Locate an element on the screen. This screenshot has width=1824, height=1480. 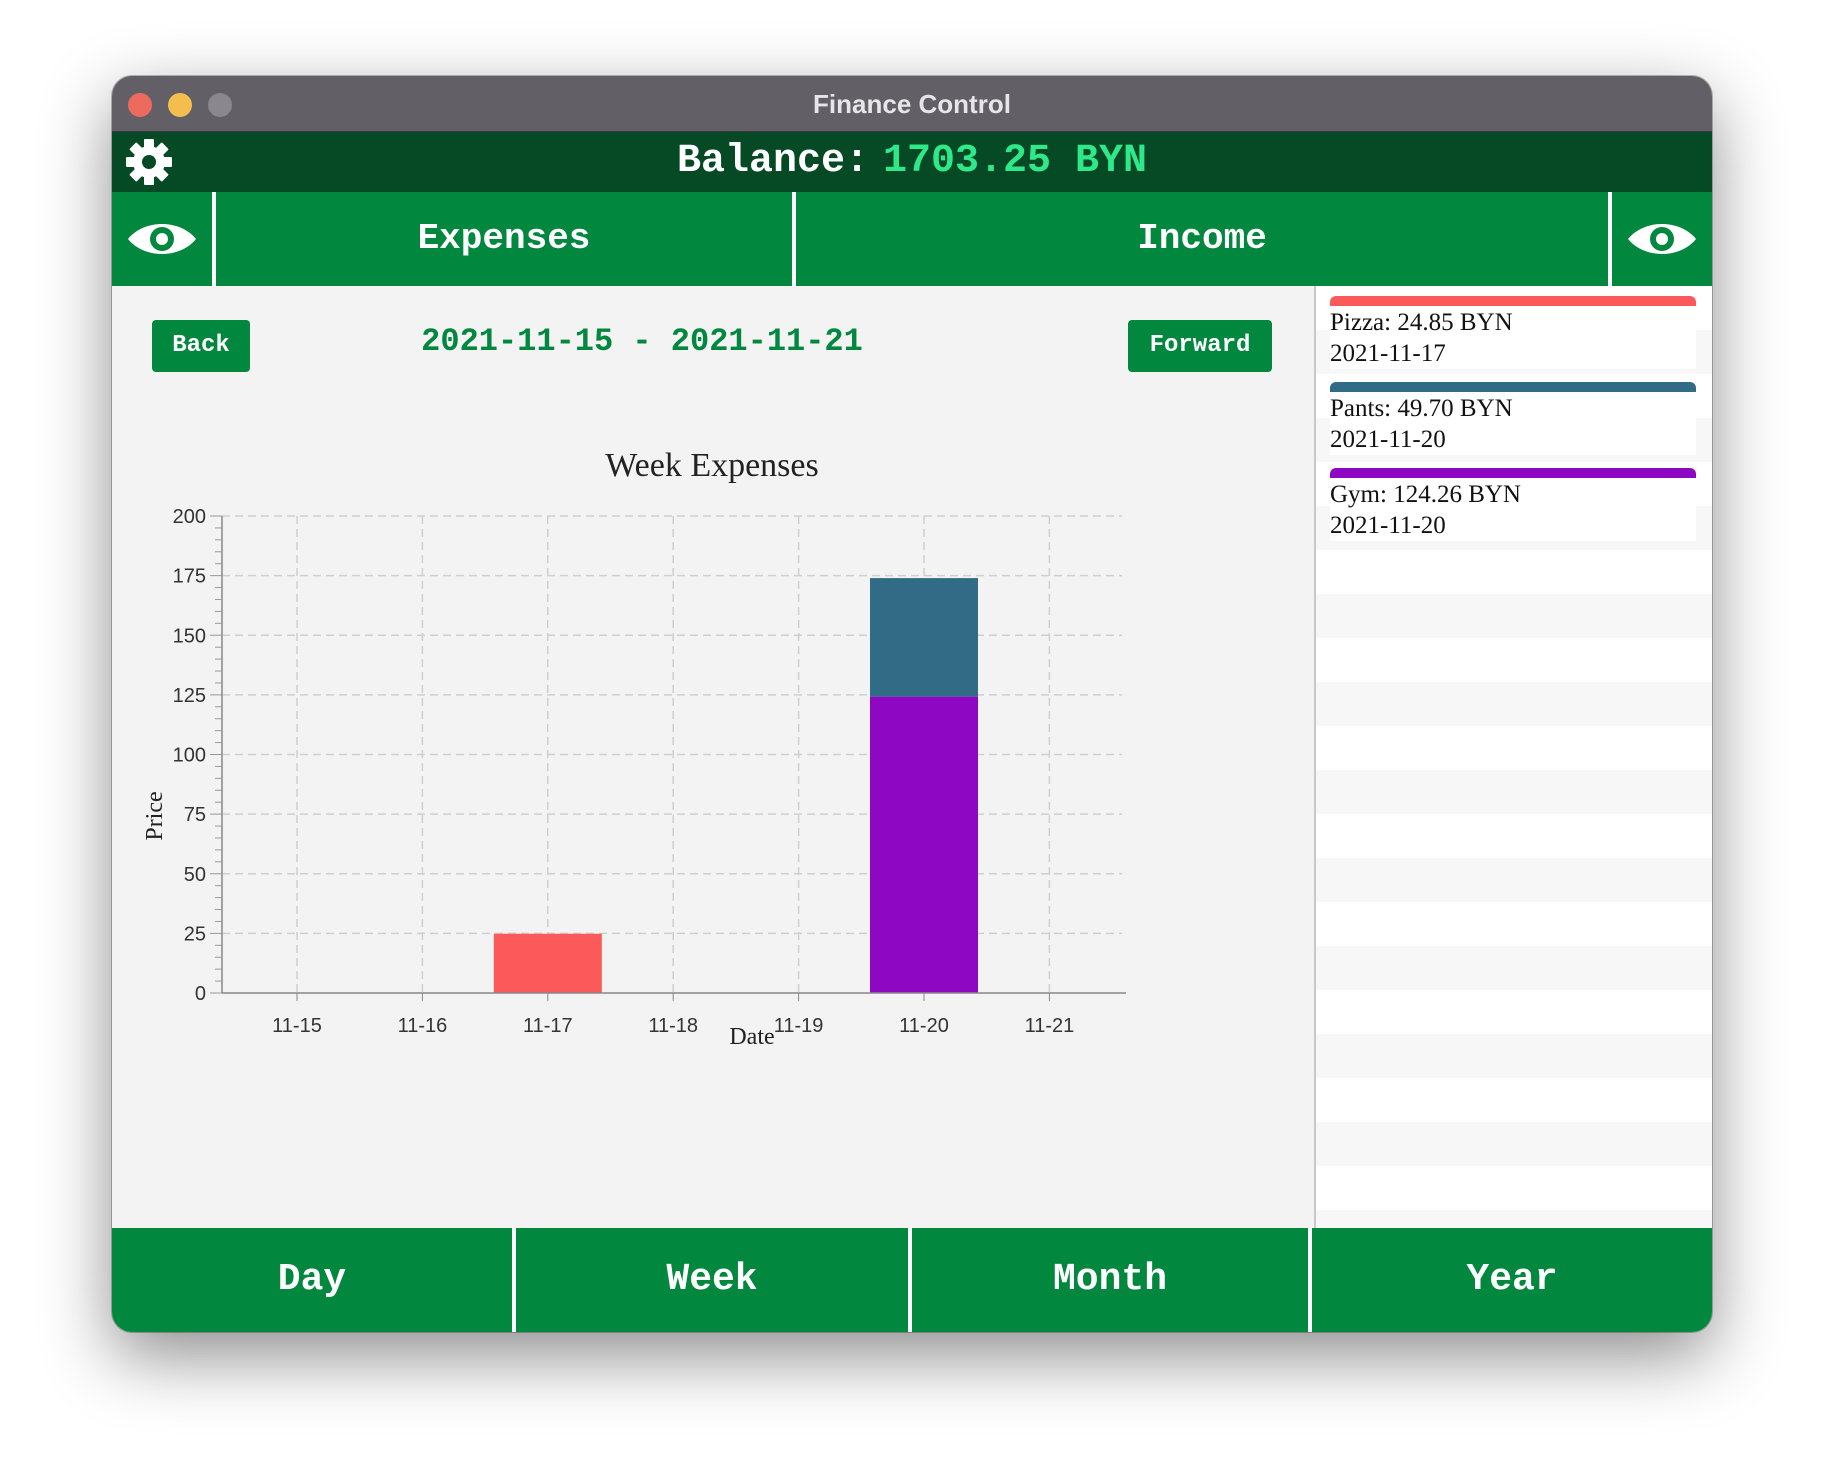
x-axis-label: Date is located at coordinates (751, 1037).